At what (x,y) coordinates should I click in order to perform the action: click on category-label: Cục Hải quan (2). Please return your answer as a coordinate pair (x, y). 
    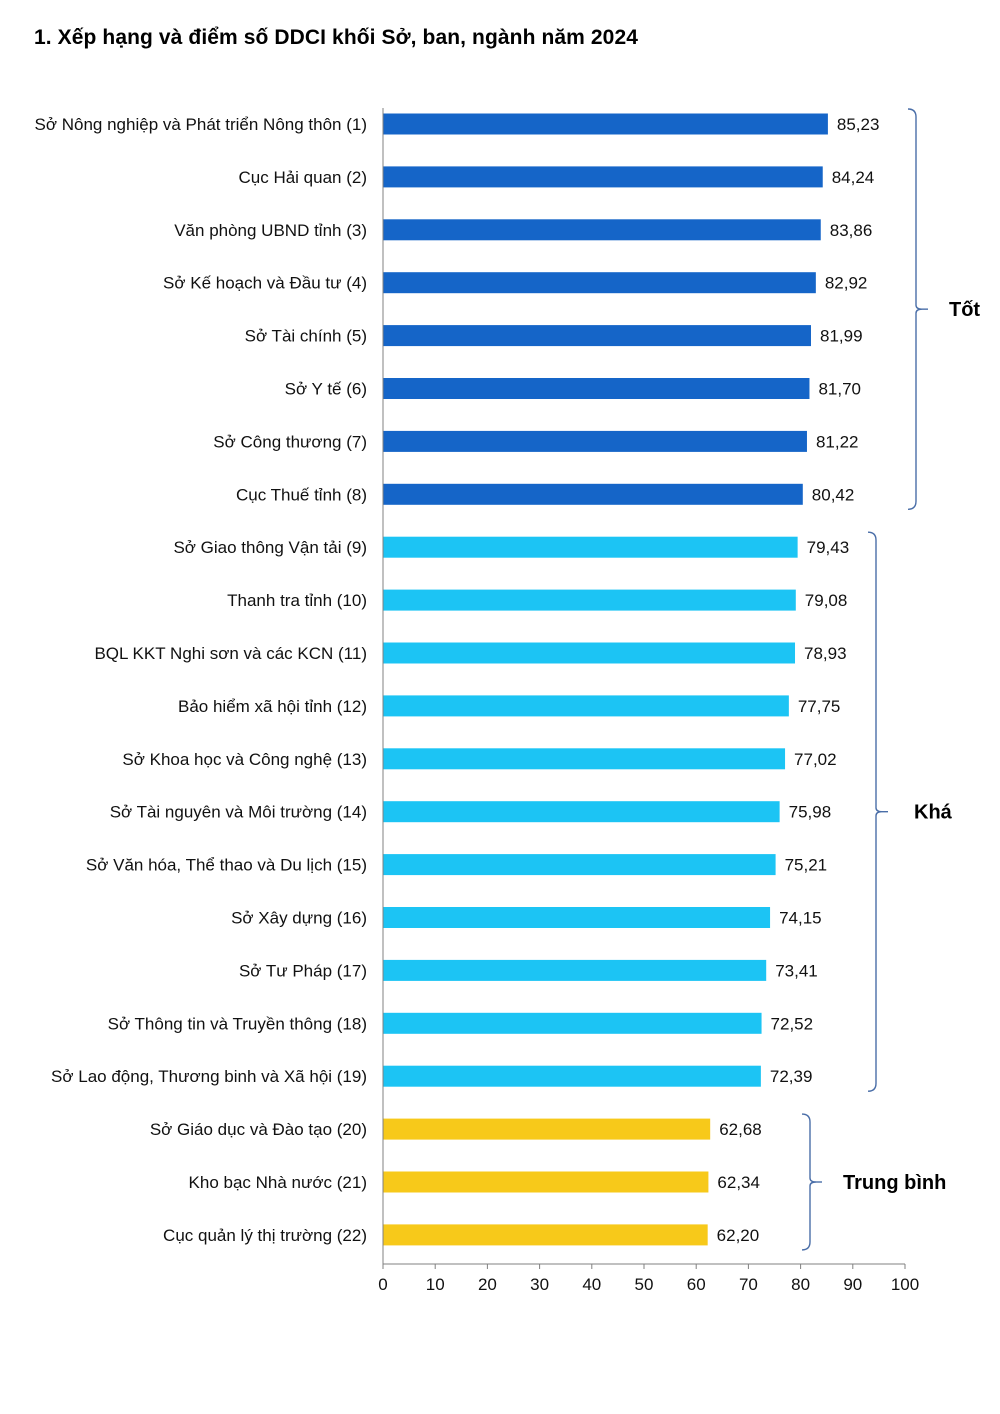
    Looking at the image, I should click on (302, 177).